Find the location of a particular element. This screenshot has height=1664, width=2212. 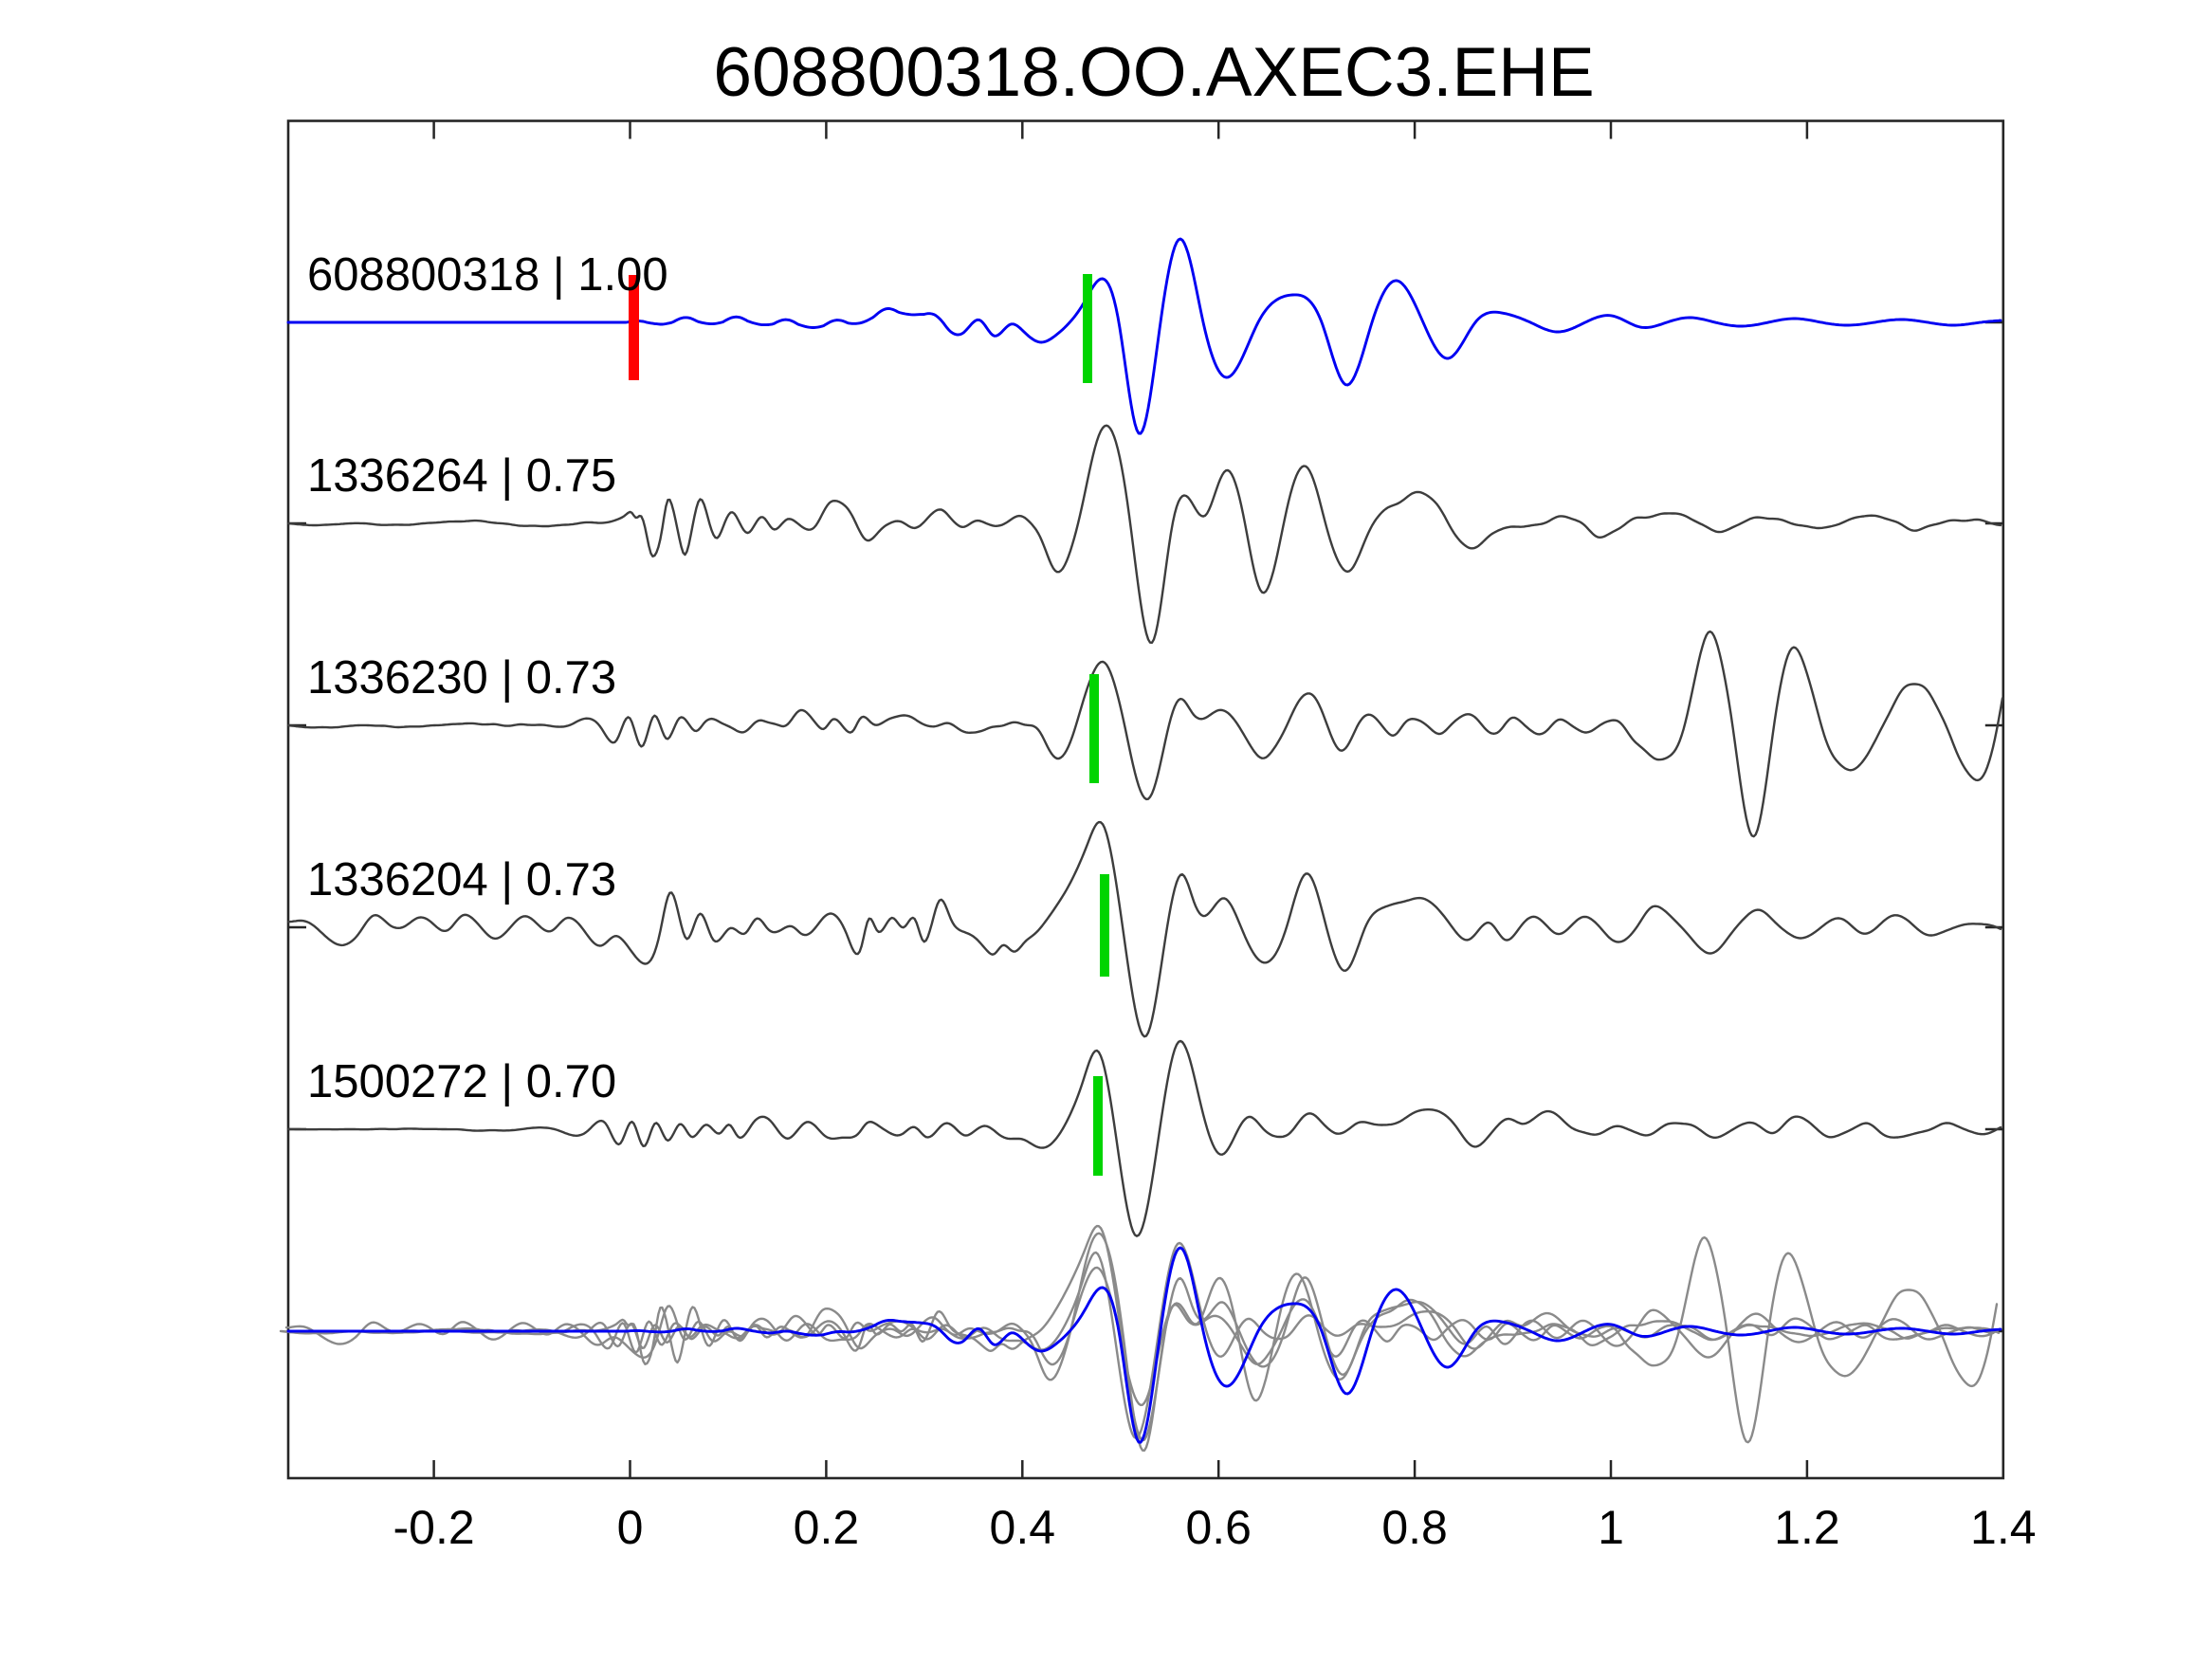

svg-text: 608800318.OO.AXEC3.EHE is located at coordinates (1153, 72).